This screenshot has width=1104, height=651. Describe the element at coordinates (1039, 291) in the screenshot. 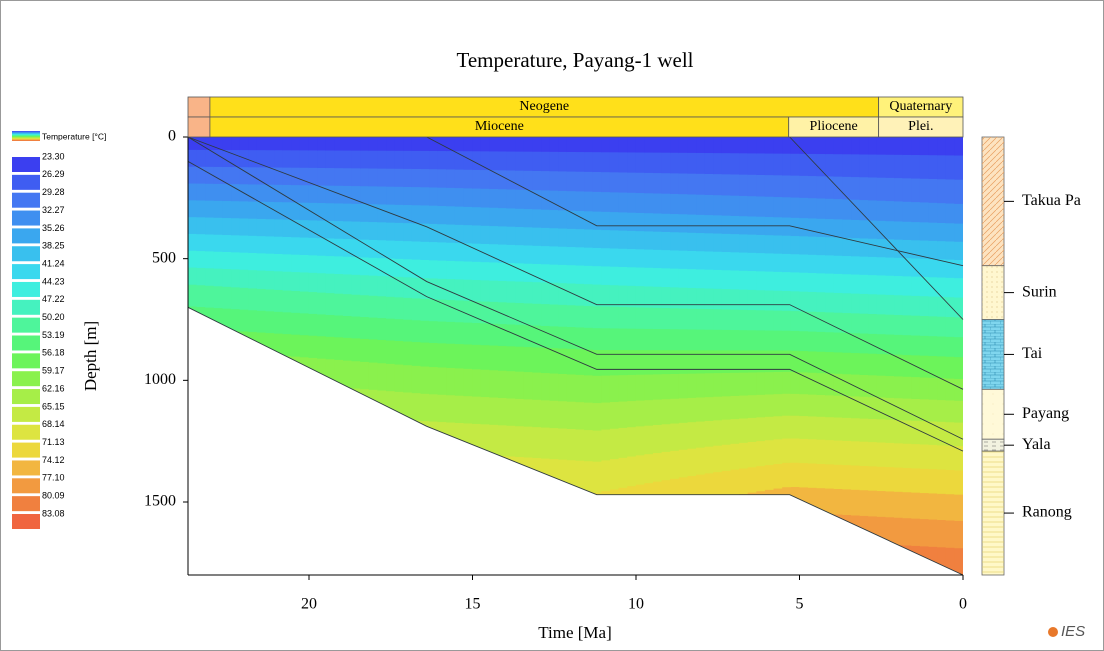

I see `formation-label: Surin` at that location.